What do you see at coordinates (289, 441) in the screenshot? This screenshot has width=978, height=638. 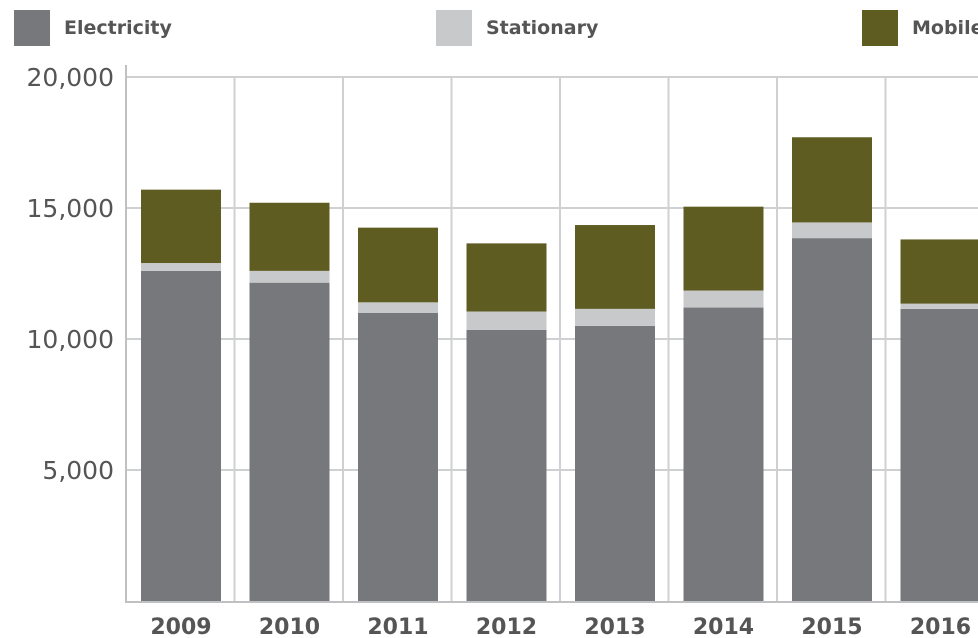 I see `bar-electricity-2010` at bounding box center [289, 441].